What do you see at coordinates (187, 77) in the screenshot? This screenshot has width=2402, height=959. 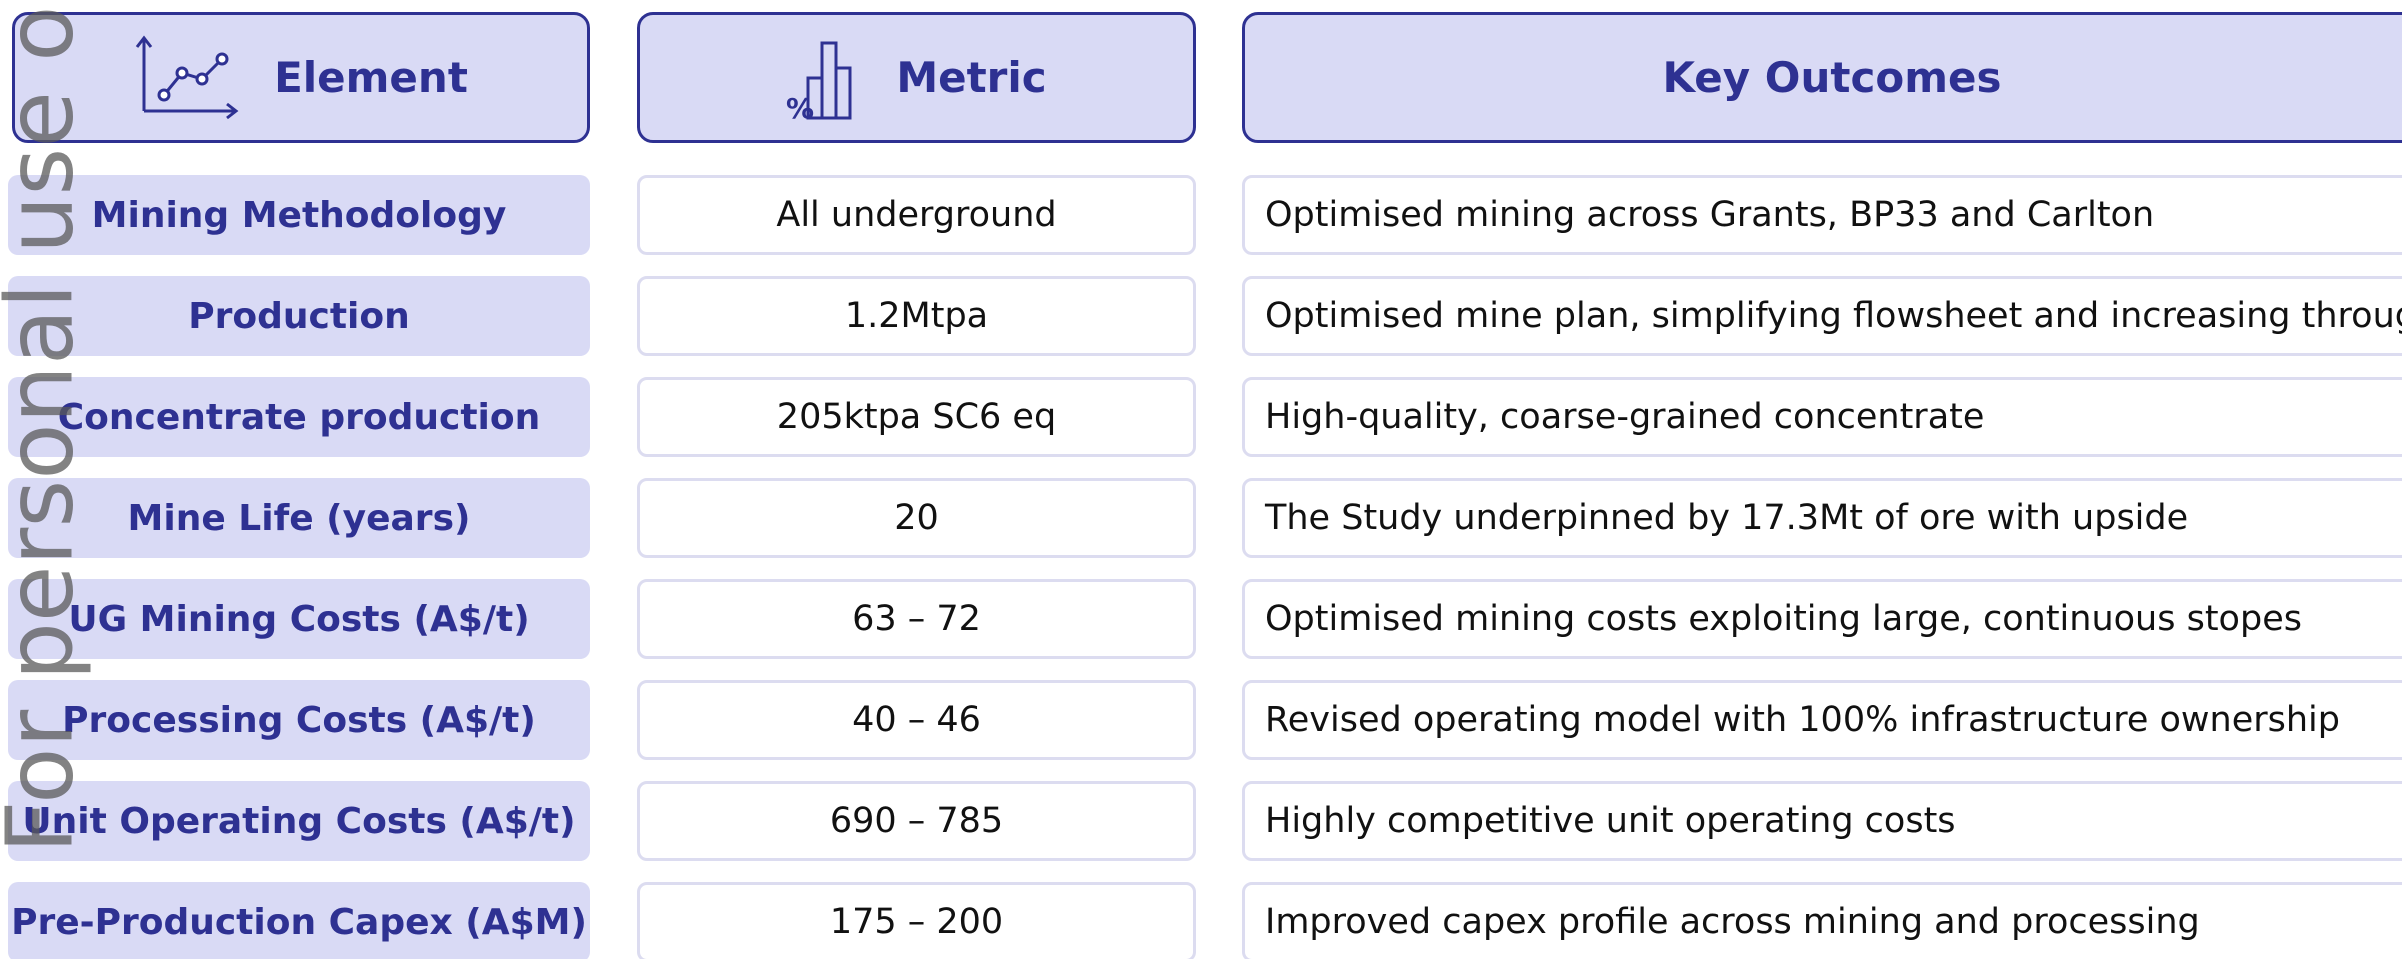 I see `chart-icon` at bounding box center [187, 77].